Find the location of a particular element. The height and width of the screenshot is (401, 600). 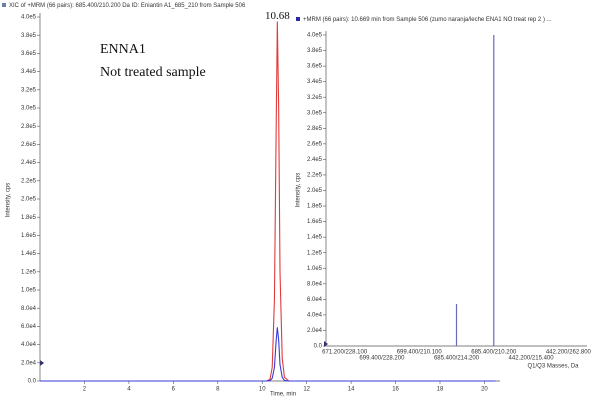

x-tick-label: 10 is located at coordinates (262, 390).